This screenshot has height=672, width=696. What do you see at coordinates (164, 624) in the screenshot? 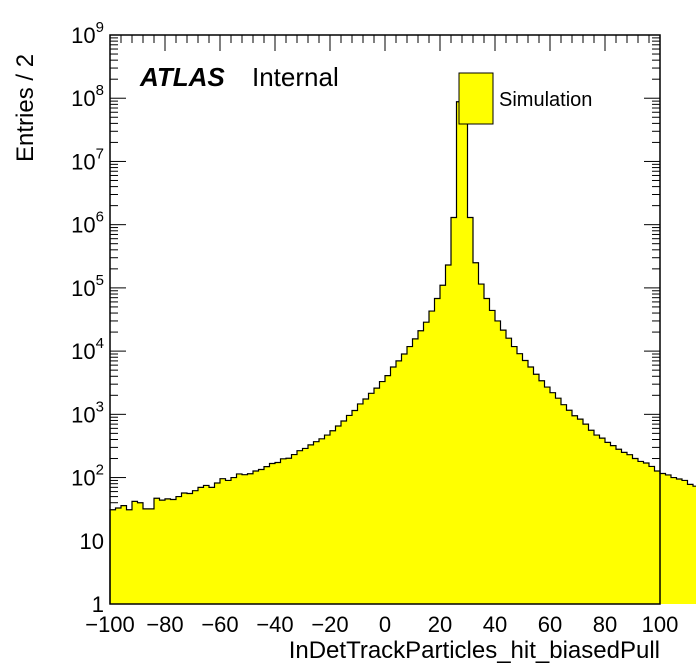
I see `x-tick-label: −80` at bounding box center [164, 624].